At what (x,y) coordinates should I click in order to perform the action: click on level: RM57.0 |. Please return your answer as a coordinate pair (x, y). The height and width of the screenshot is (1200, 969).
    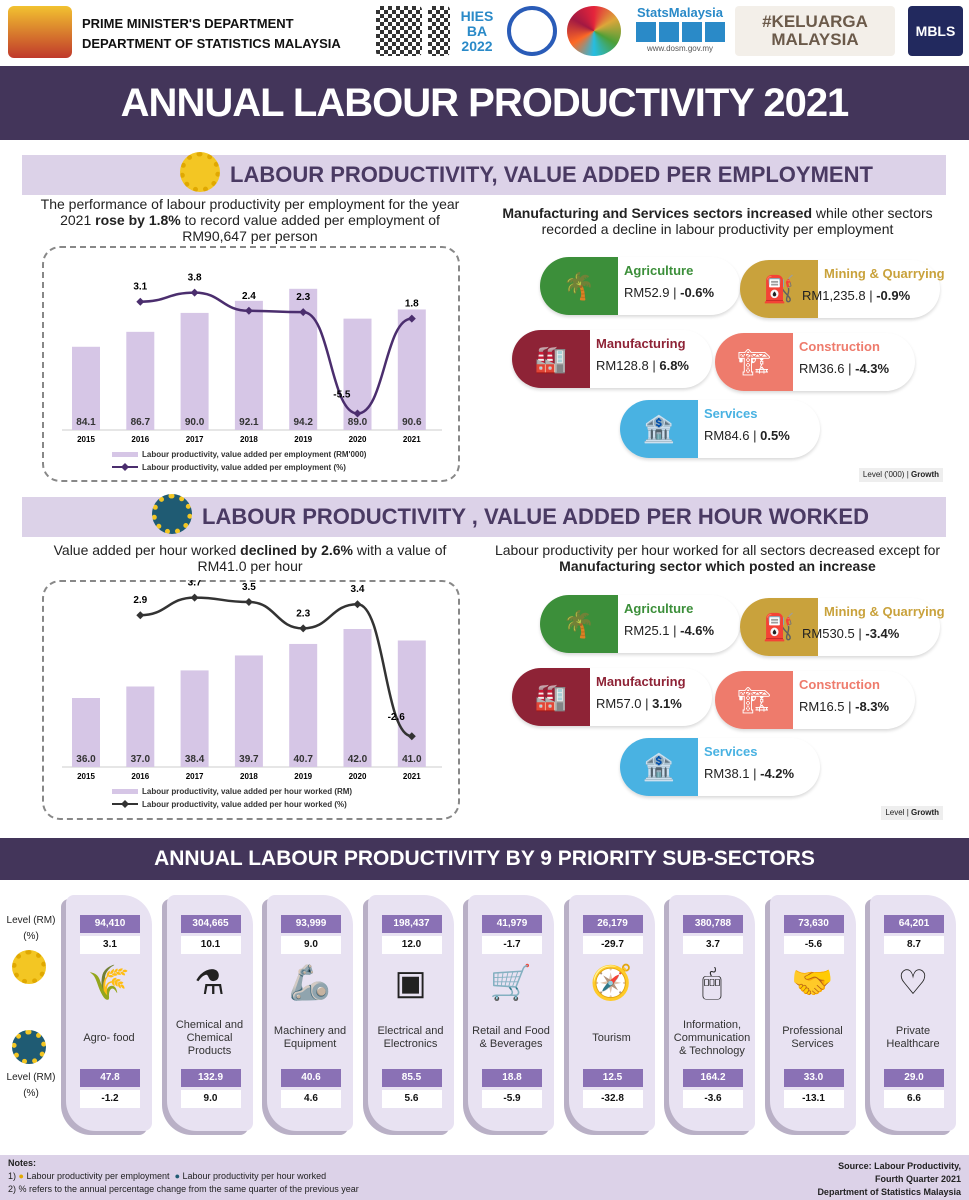
    Looking at the image, I should click on (624, 703).